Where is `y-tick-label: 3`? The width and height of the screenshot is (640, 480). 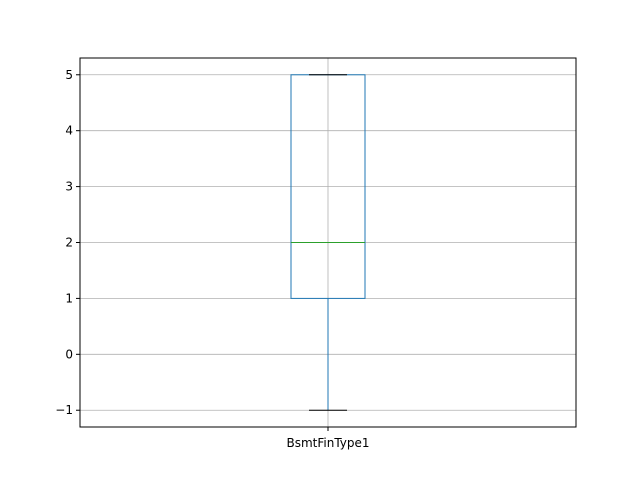 y-tick-label: 3 is located at coordinates (69, 187).